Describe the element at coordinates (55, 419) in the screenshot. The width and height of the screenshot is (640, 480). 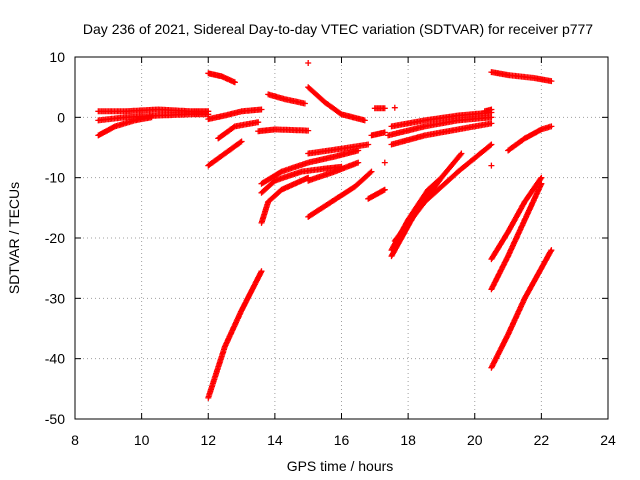
I see `y-tick-label: -50` at that location.